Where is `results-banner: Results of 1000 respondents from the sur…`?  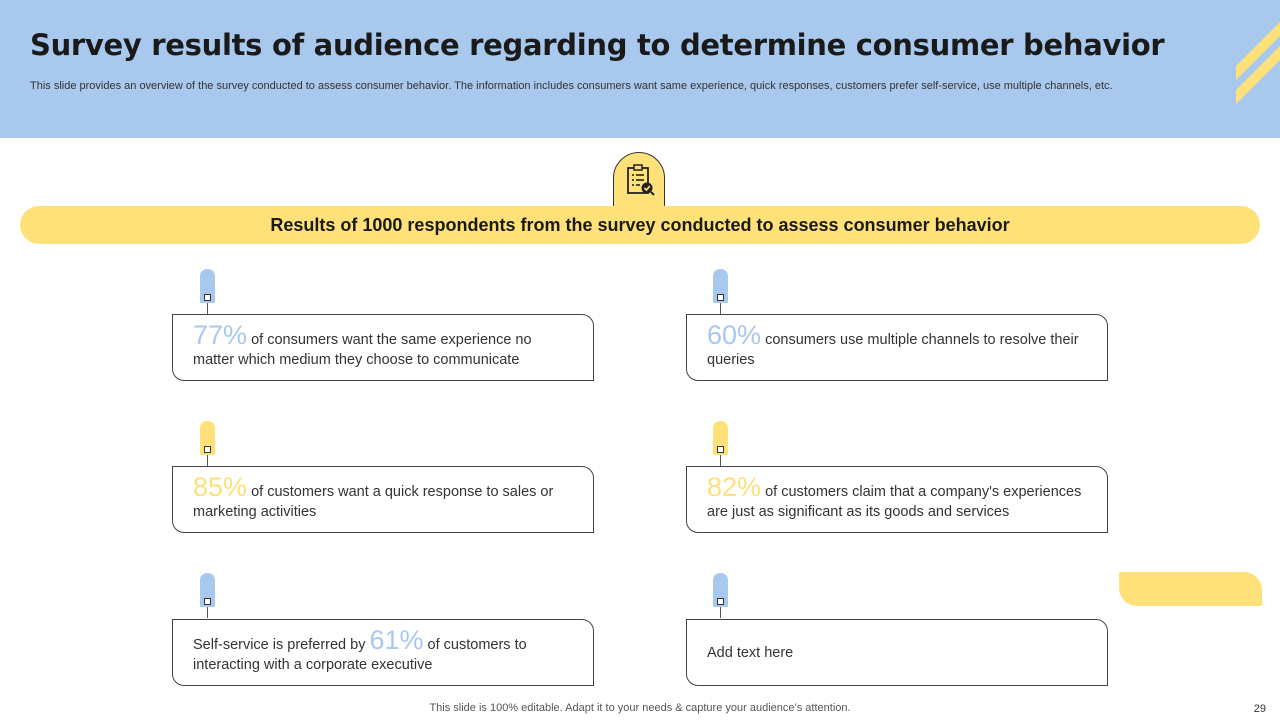 results-banner: Results of 1000 respondents from the sur… is located at coordinates (640, 225).